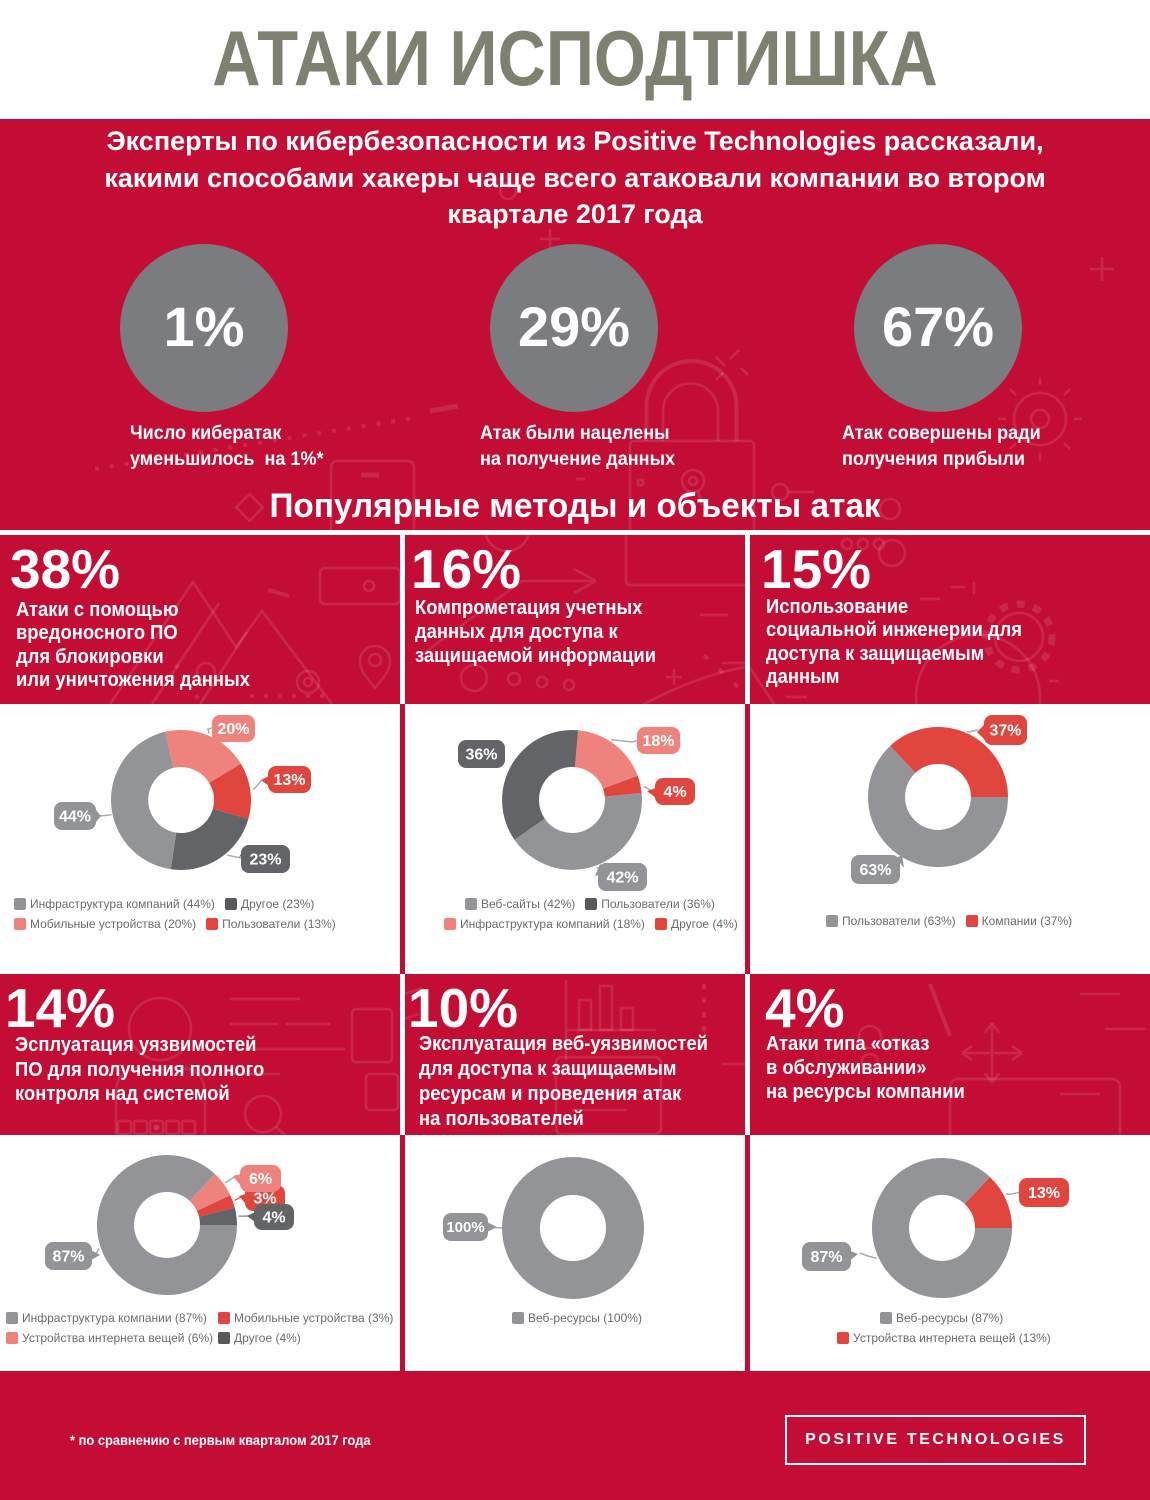  I want to click on svg-text: 100%, so click(465, 1227).